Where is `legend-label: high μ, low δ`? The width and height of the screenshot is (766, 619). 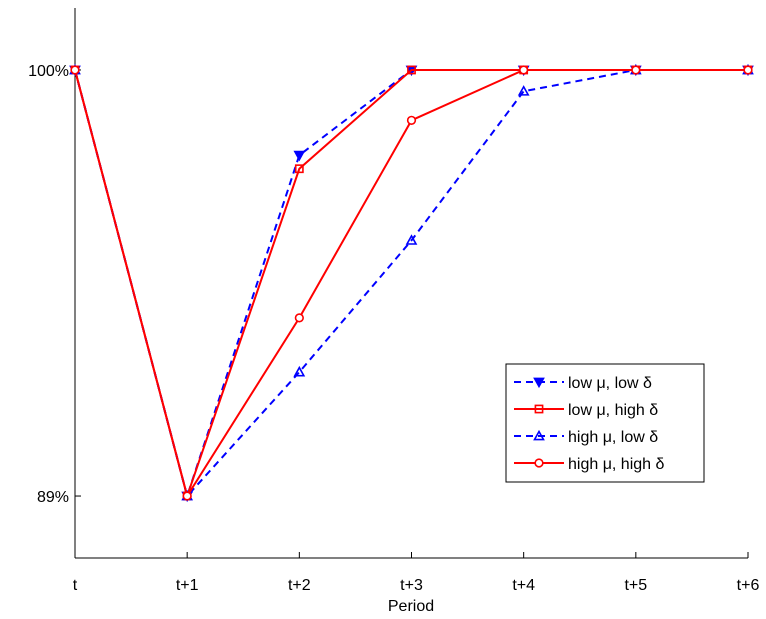
legend-label: high μ, low δ is located at coordinates (613, 437).